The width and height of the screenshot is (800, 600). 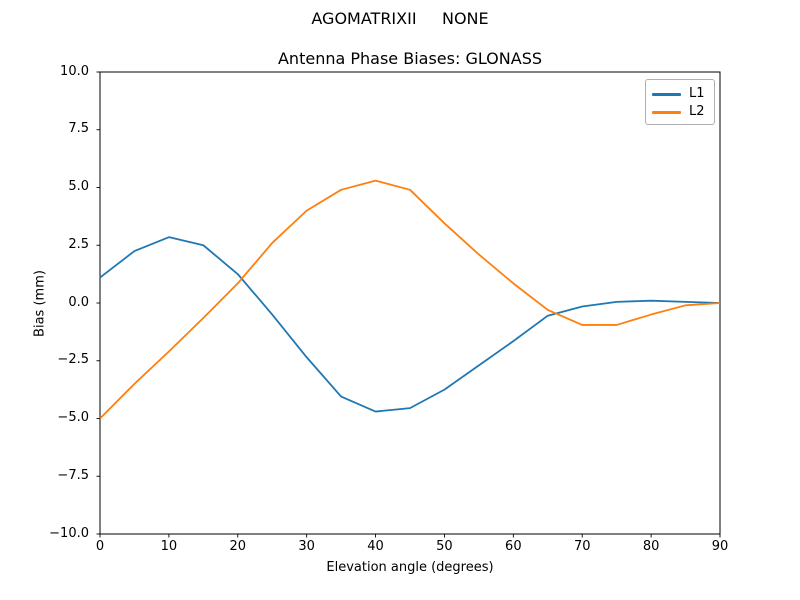 I want to click on x-tick-label: 70, so click(x=582, y=546).